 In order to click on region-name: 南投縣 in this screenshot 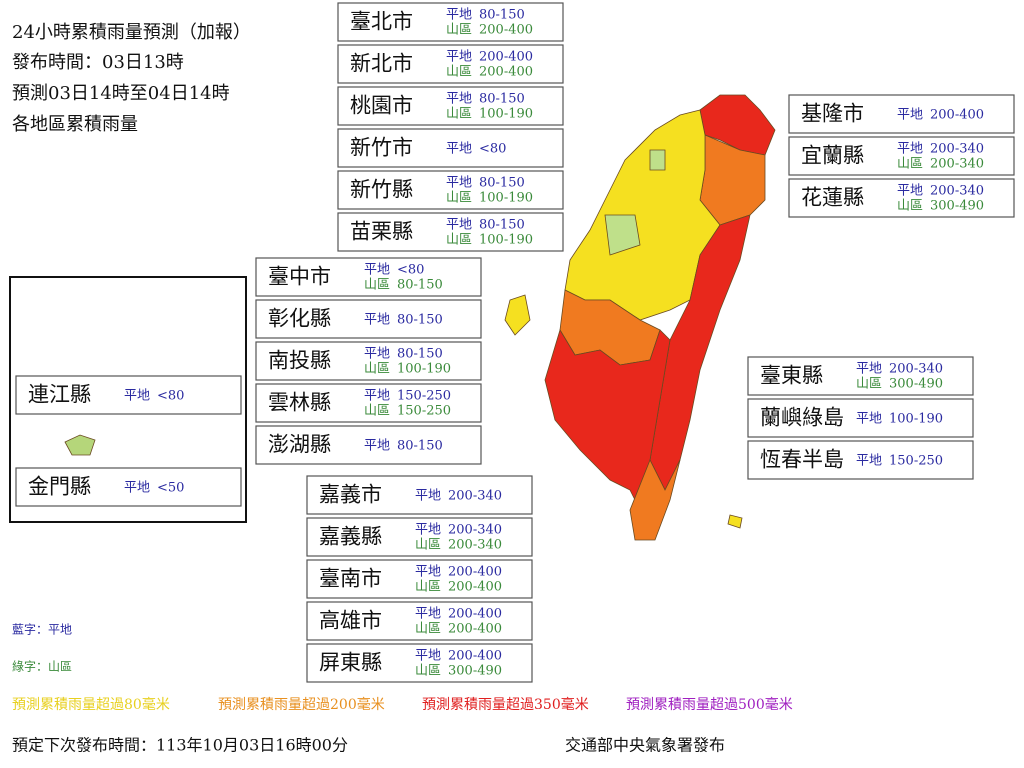, I will do `click(299, 361)`.